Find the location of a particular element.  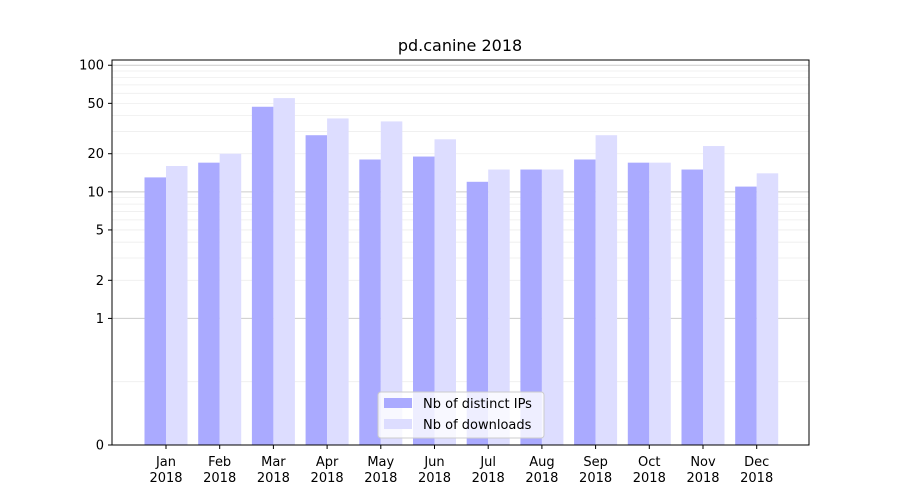

bar-distinct-ips-nov is located at coordinates (692, 307).